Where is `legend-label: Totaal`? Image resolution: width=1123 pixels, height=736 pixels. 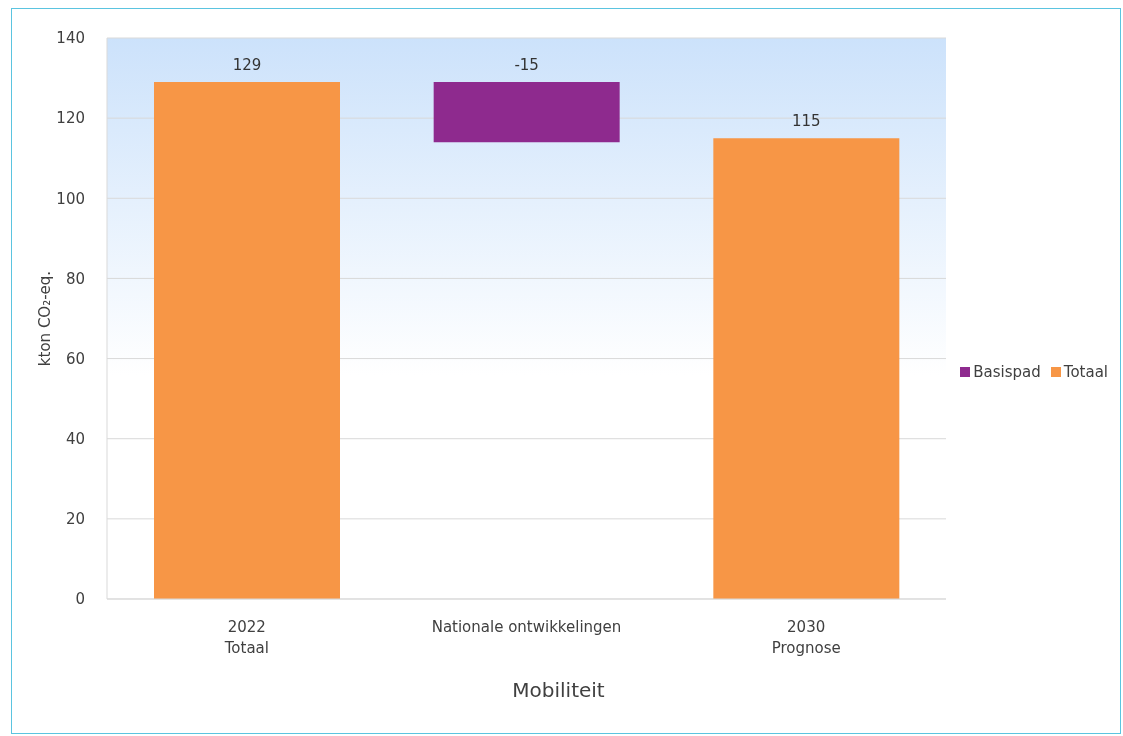 legend-label: Totaal is located at coordinates (1085, 371).